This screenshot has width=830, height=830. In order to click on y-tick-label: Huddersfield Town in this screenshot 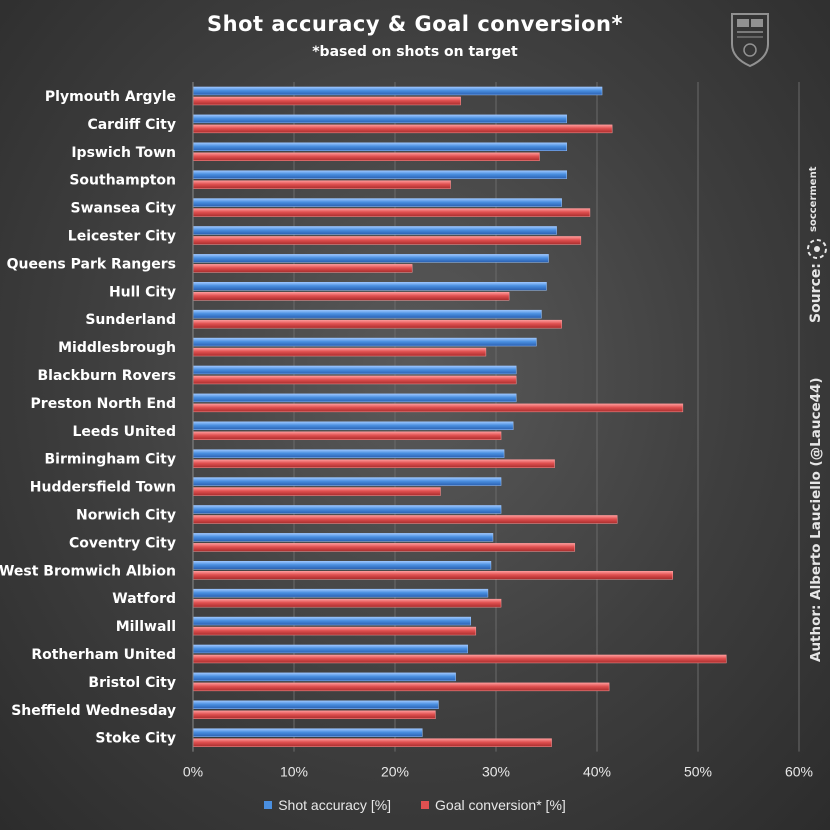, I will do `click(103, 488)`.